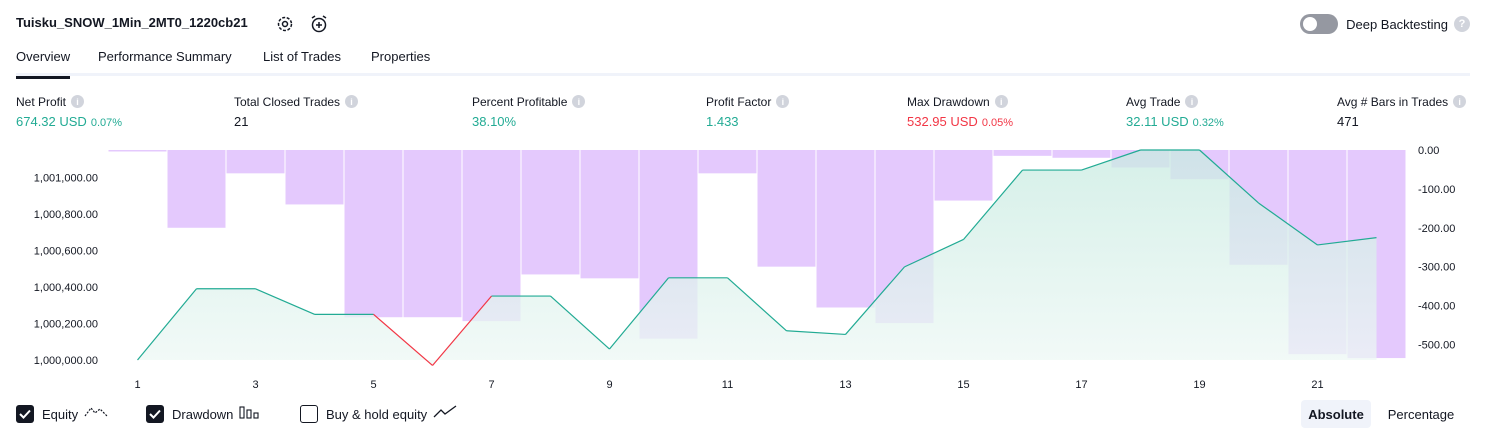 This screenshot has height=438, width=1486. I want to click on percentage-mode-button: Percentage, so click(1421, 414).